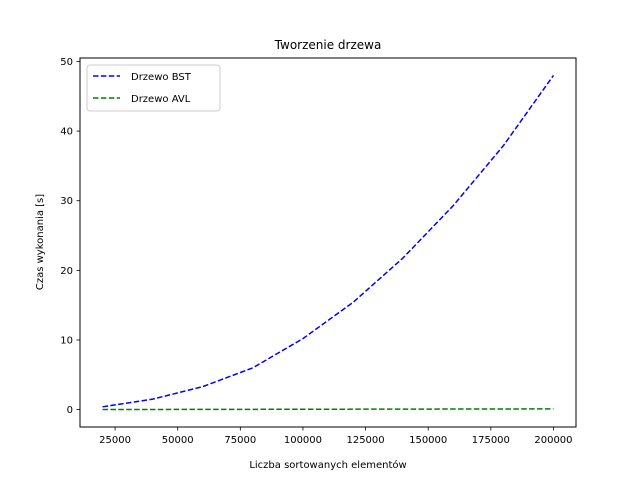 This screenshot has width=640, height=480. Describe the element at coordinates (178, 440) in the screenshot. I see `x-tick-label: 50000` at that location.